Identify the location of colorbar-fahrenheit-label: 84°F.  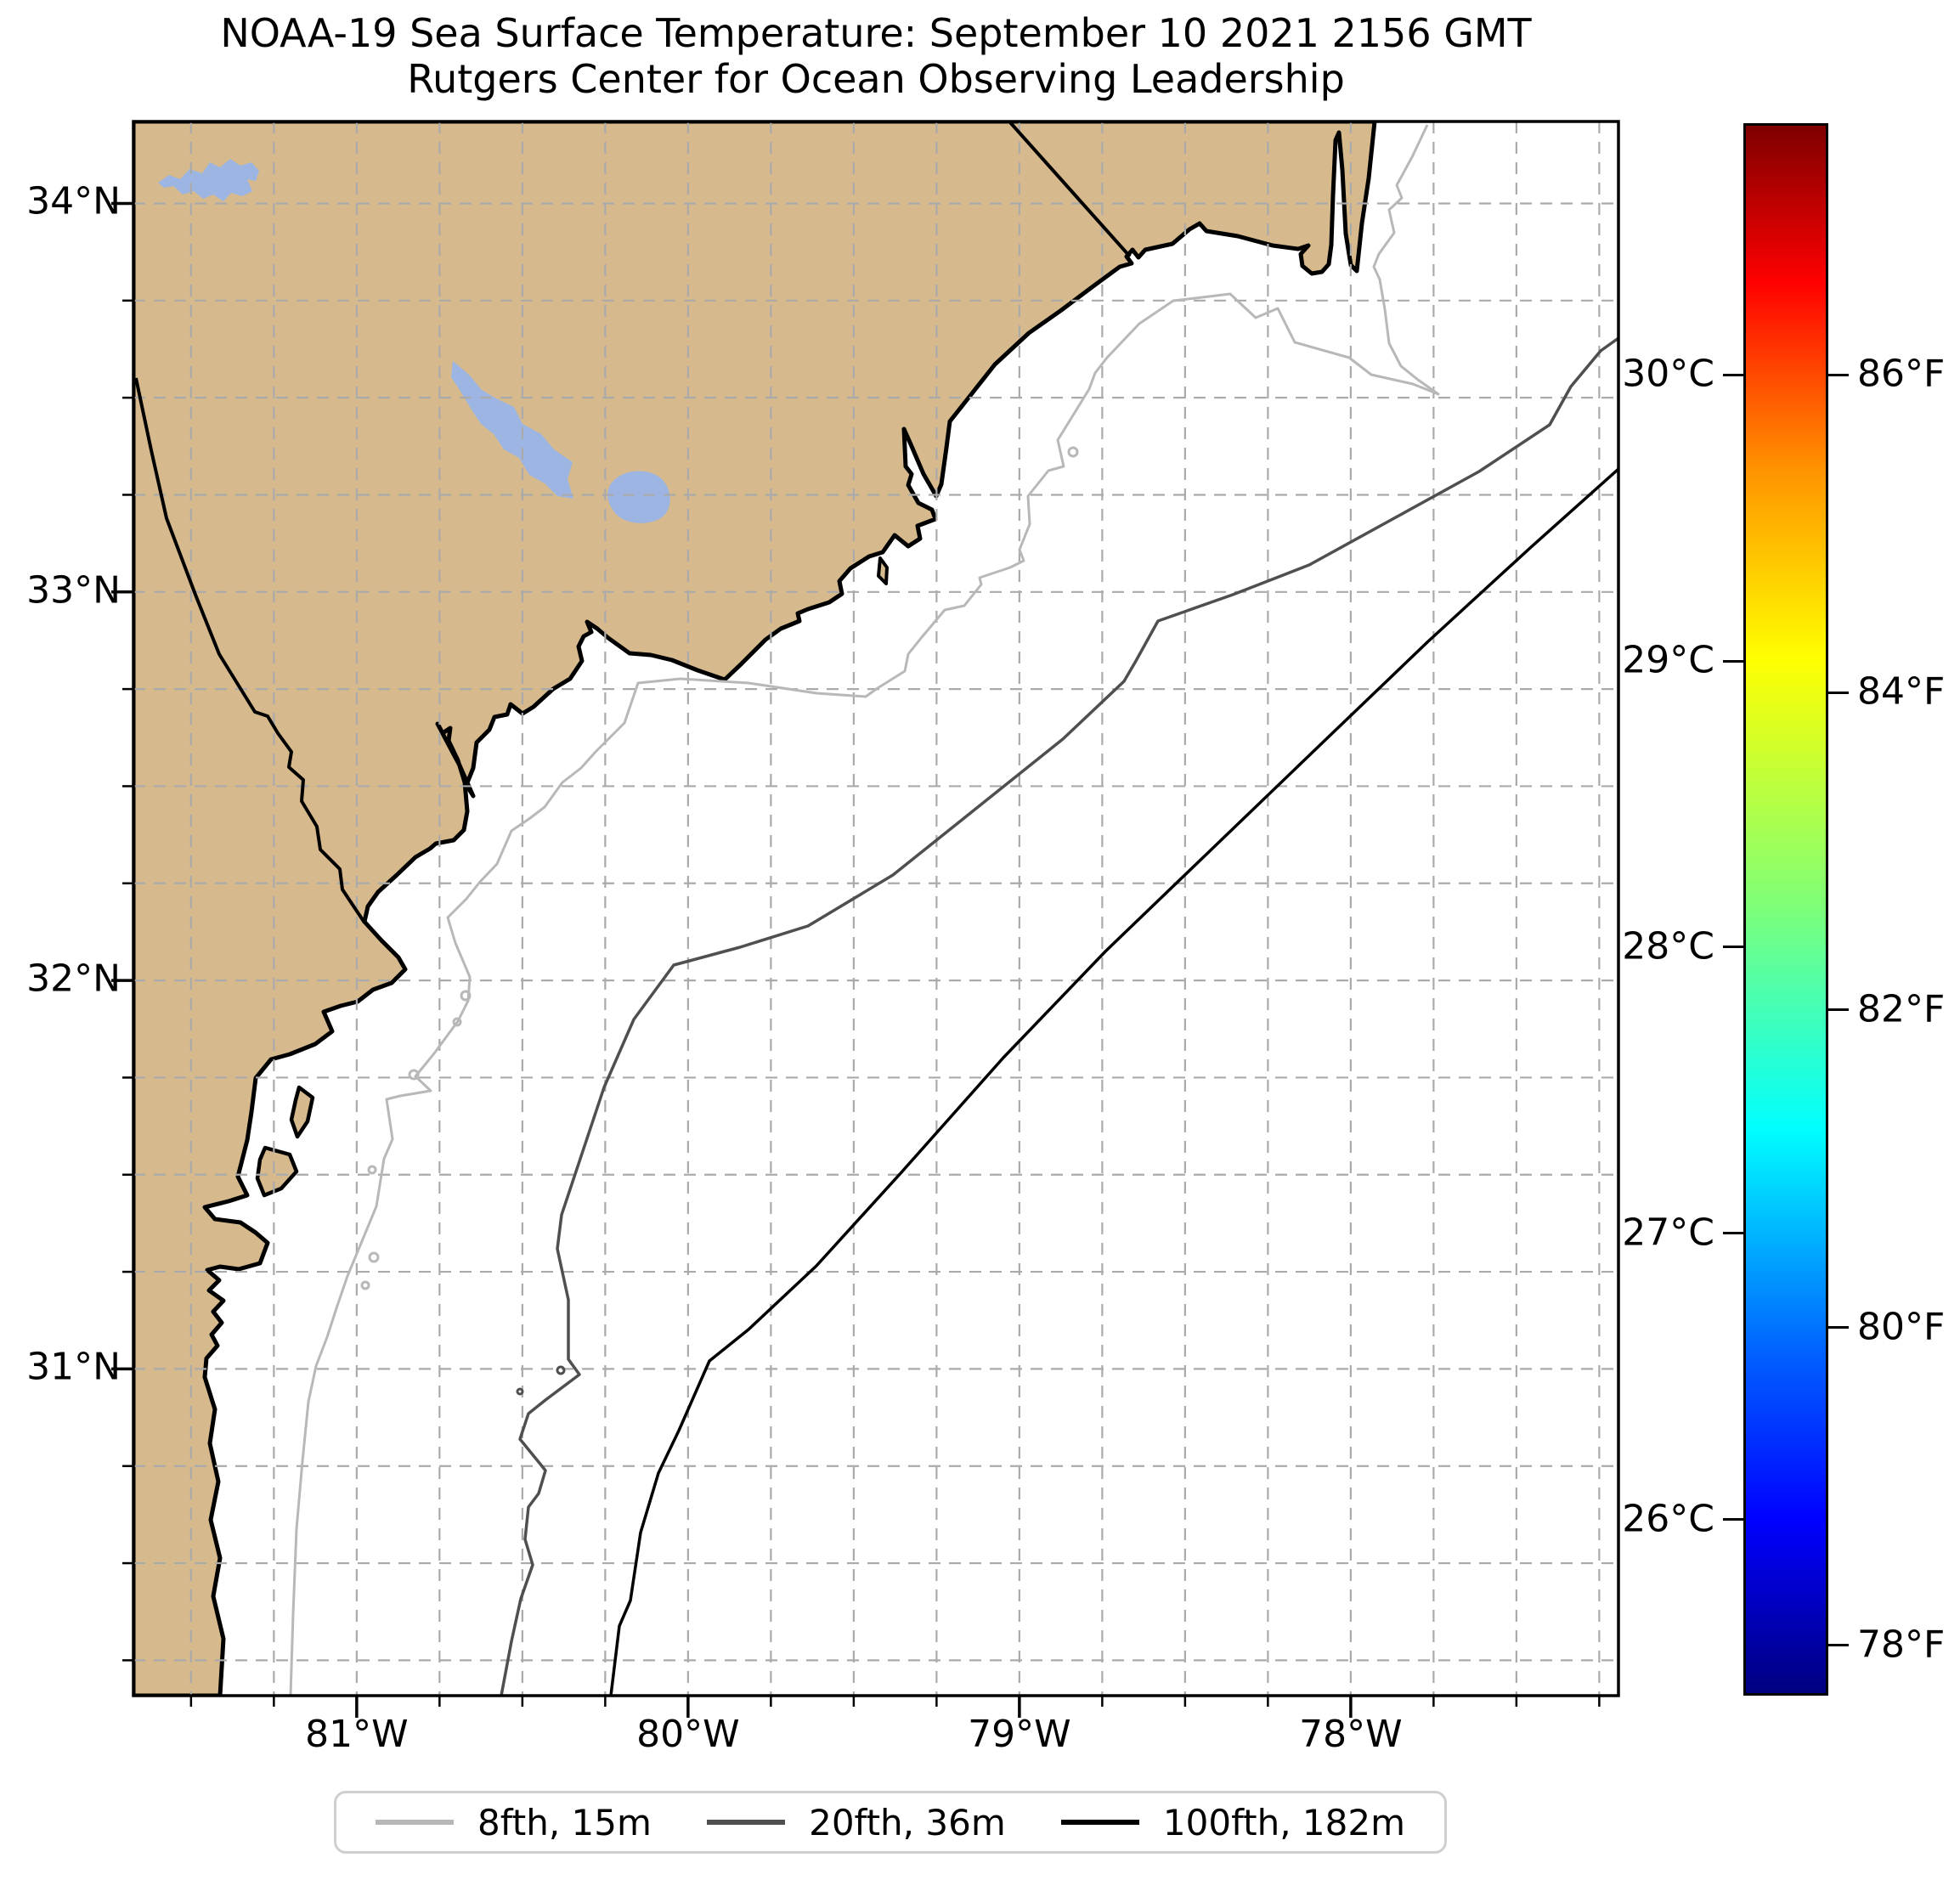
(1902, 692).